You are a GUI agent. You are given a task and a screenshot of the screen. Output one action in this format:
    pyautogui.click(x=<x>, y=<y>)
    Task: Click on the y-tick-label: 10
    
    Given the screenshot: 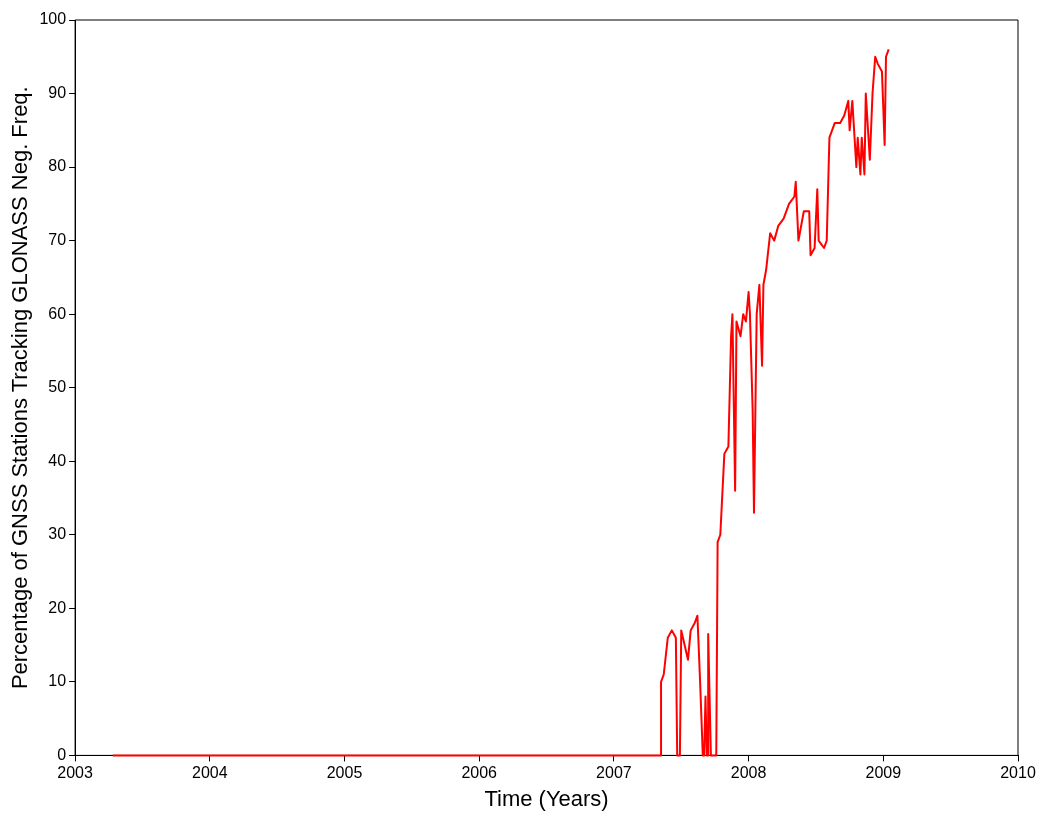 What is the action you would take?
    pyautogui.click(x=57, y=681)
    